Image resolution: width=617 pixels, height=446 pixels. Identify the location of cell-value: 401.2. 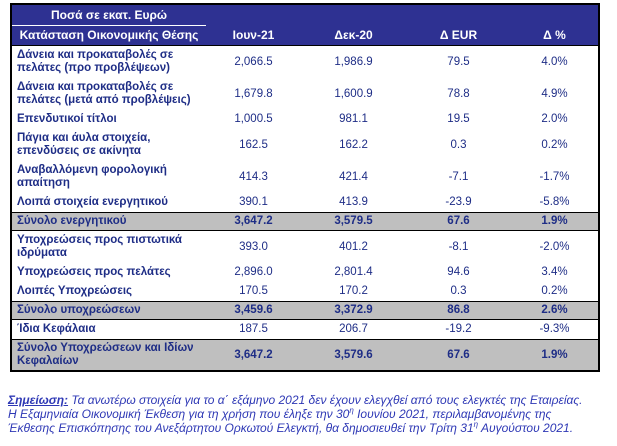
(353, 246).